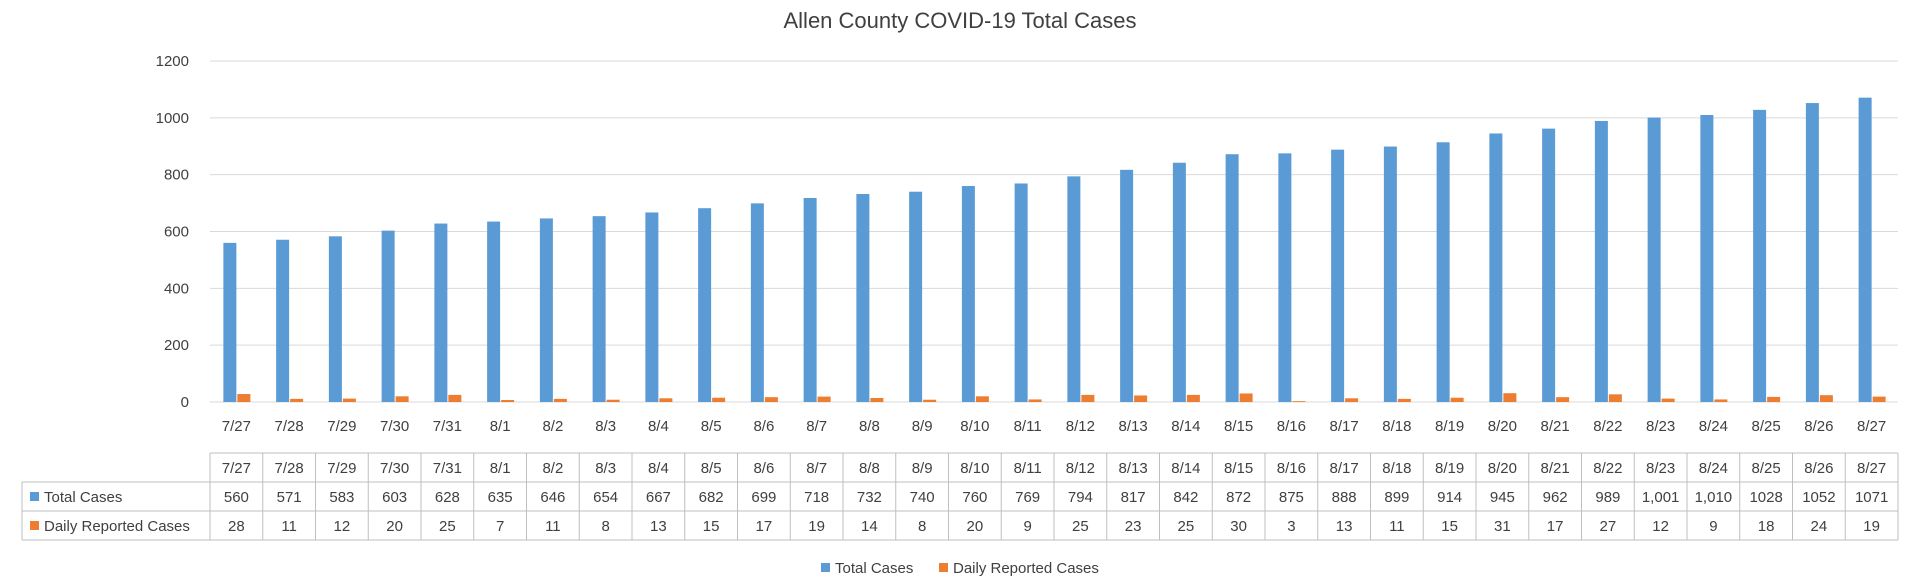  What do you see at coordinates (605, 426) in the screenshot?
I see `x-tick-label: 8/3` at bounding box center [605, 426].